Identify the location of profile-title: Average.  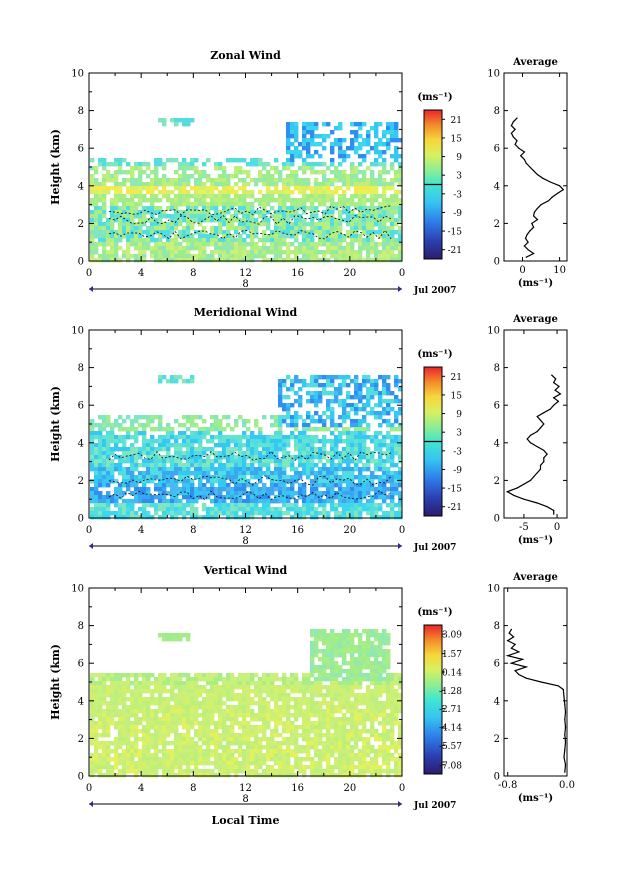
(535, 577).